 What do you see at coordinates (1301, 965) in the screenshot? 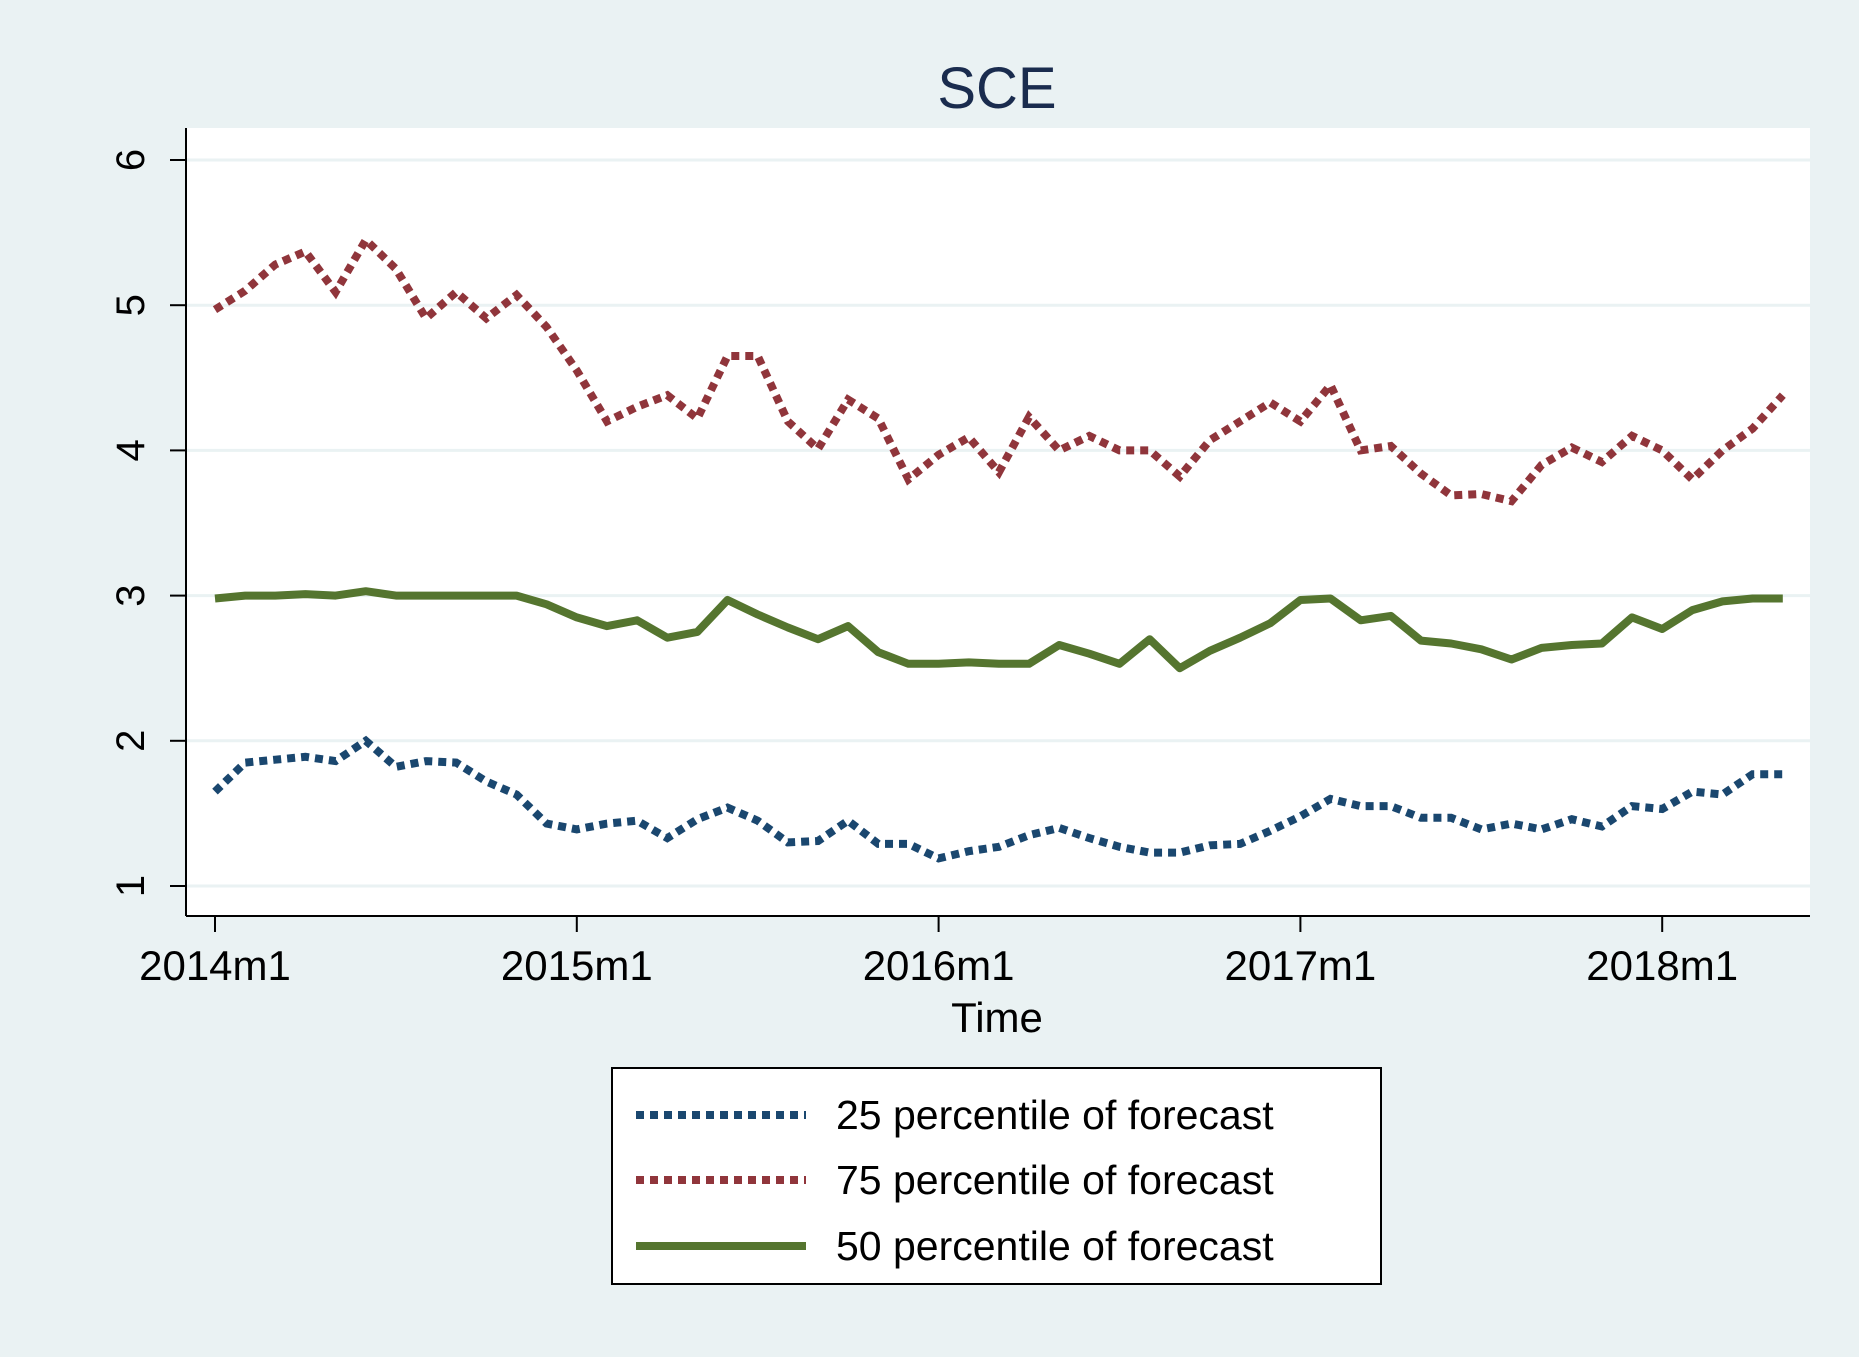
I see `x-tick-label: 2017m1` at bounding box center [1301, 965].